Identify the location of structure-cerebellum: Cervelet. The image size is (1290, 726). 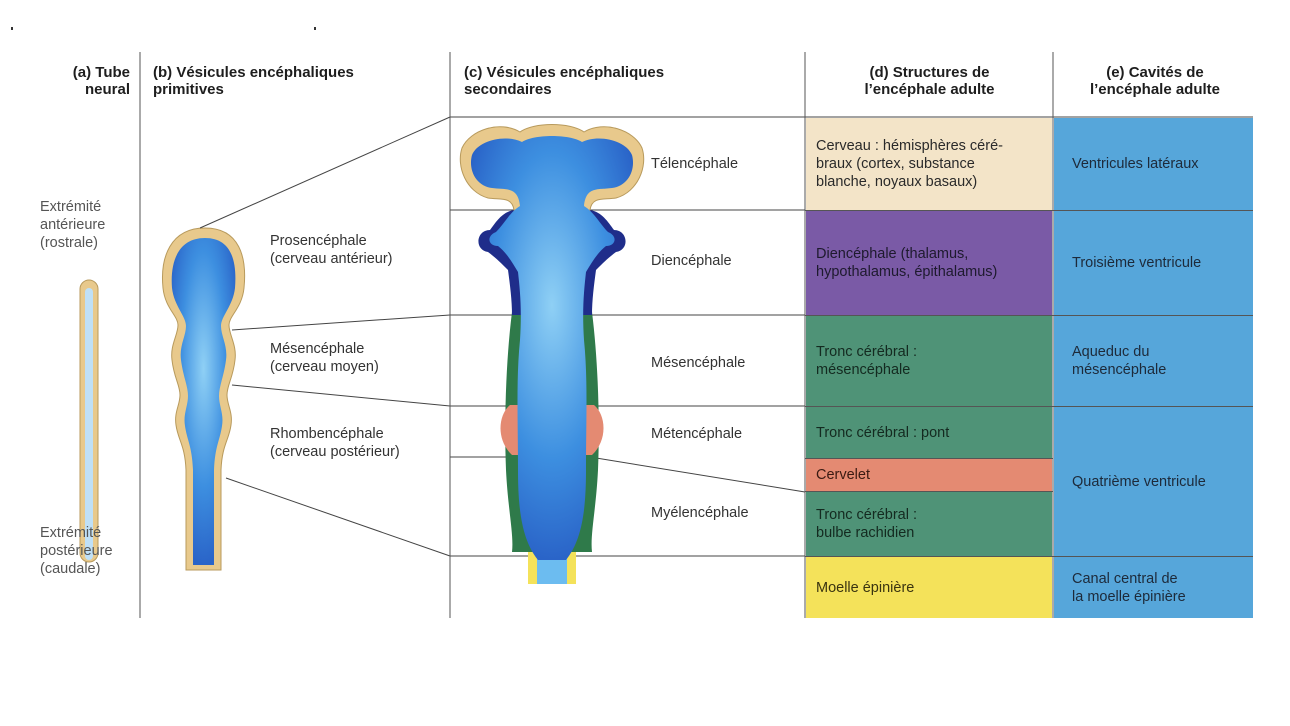
(929, 475).